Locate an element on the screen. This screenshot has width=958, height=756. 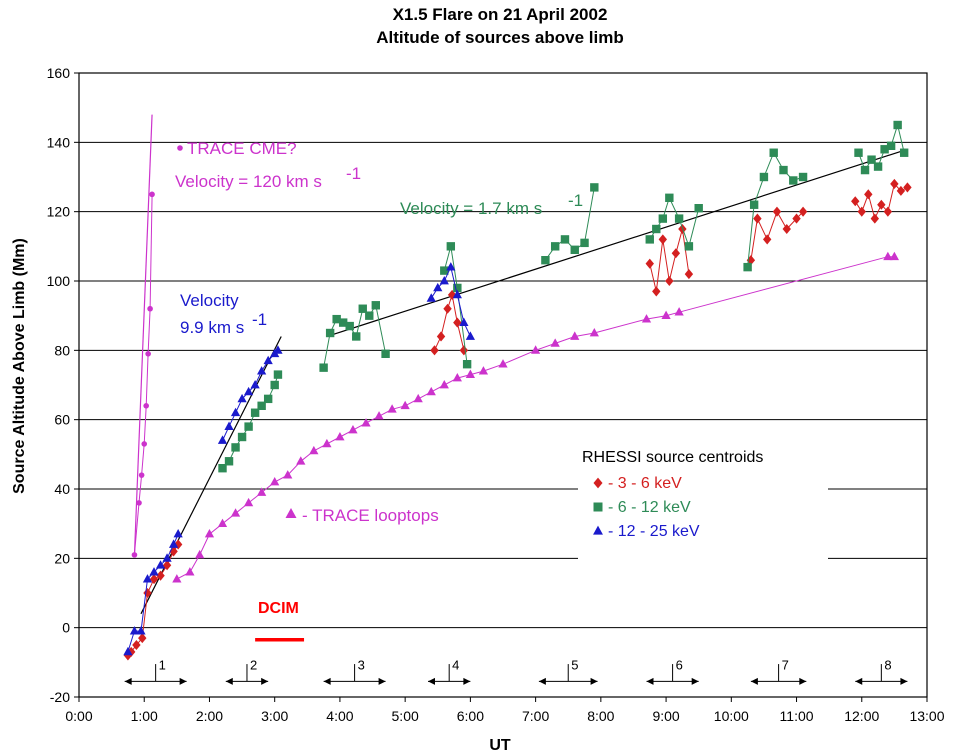
y-tick-label: 160 is located at coordinates (59, 73).